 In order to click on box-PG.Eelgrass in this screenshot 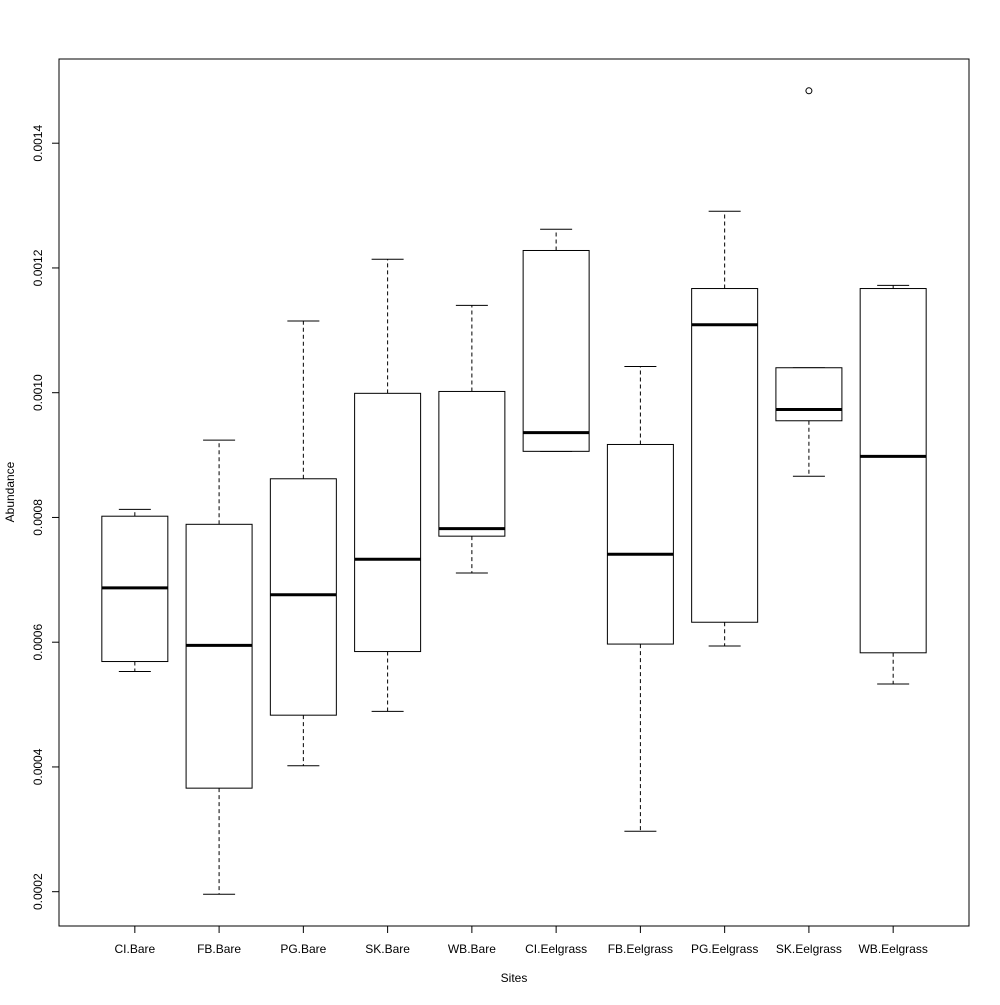, I will do `click(725, 428)`.